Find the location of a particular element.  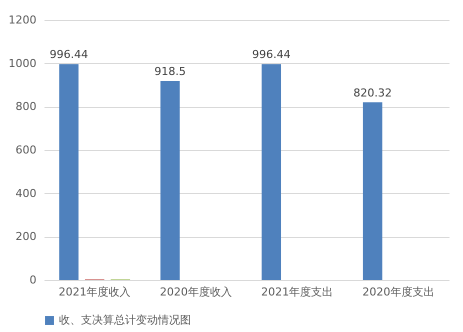

y-tick-label: 200 is located at coordinates (26, 237).